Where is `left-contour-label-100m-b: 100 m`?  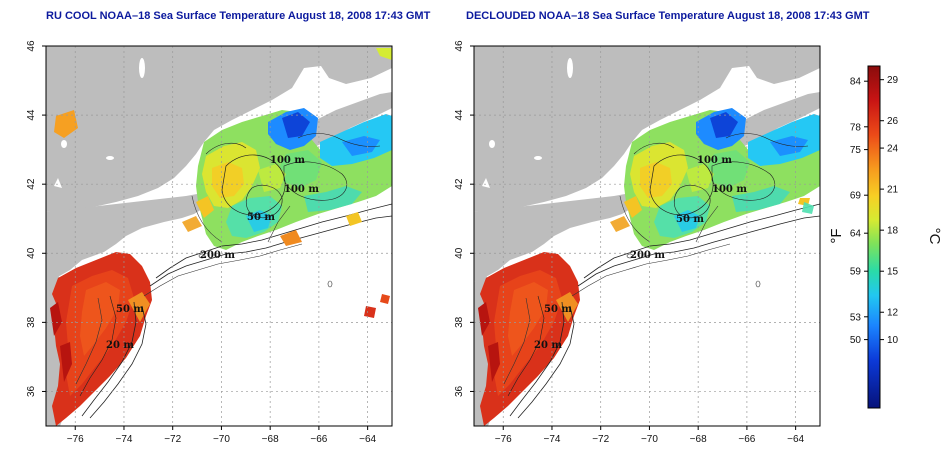 left-contour-label-100m-b: 100 m is located at coordinates (301, 189).